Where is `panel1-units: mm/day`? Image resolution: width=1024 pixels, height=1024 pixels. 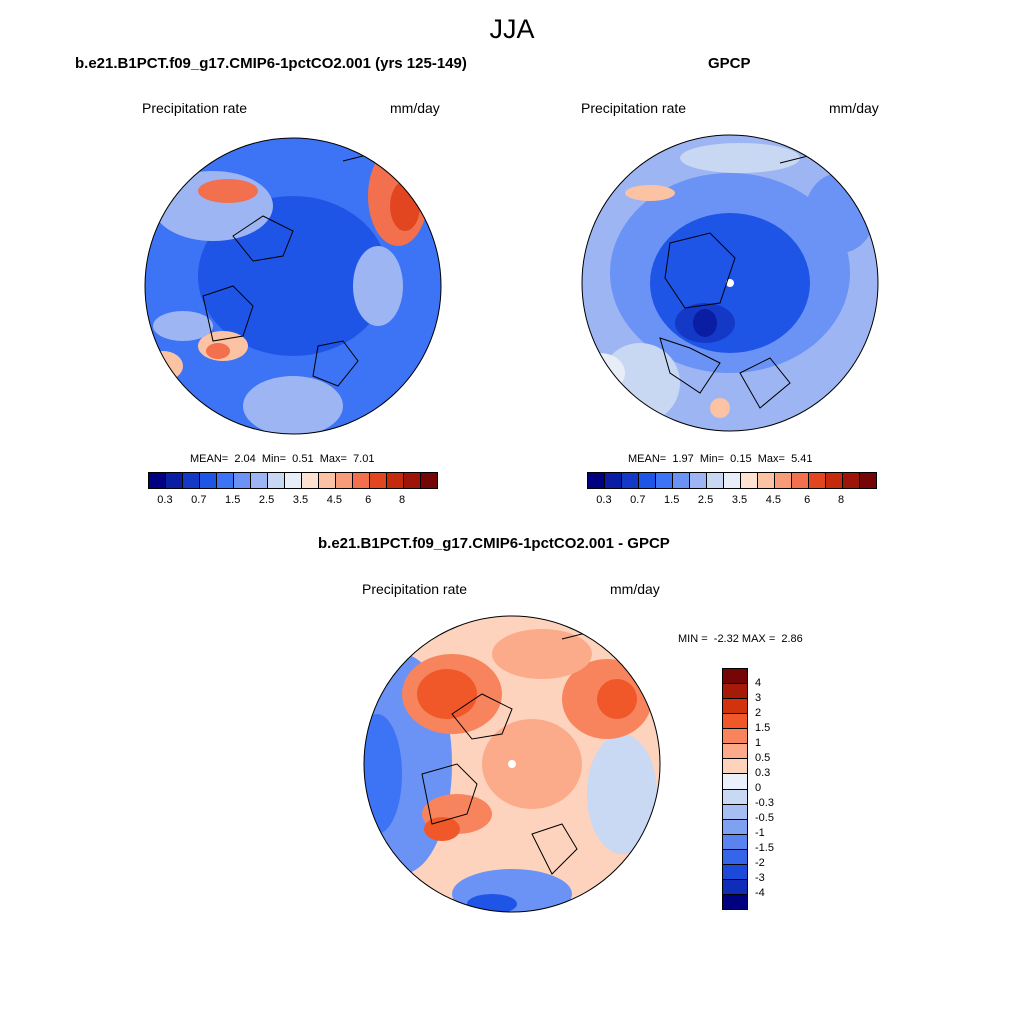 panel1-units: mm/day is located at coordinates (415, 108).